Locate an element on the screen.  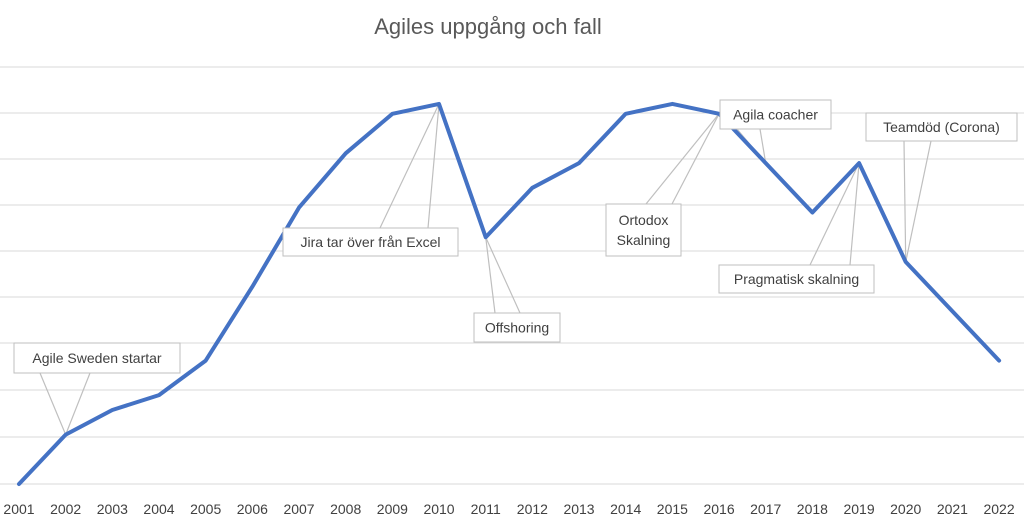
x-tick-label: 2018 is located at coordinates (812, 509).